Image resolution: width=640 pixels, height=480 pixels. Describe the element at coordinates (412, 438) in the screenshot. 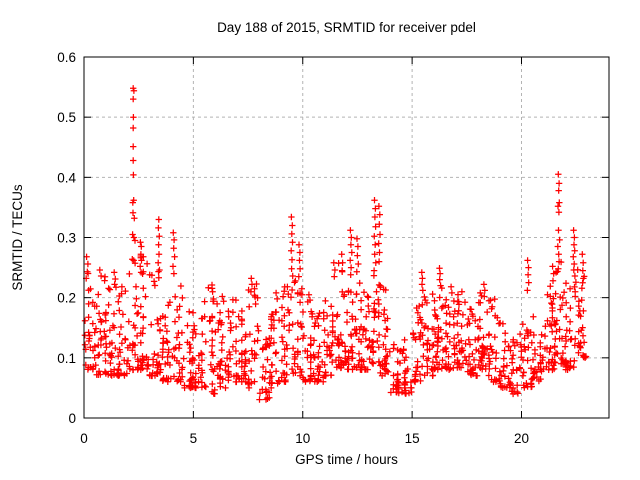

I see `x-tick-label: 15` at that location.